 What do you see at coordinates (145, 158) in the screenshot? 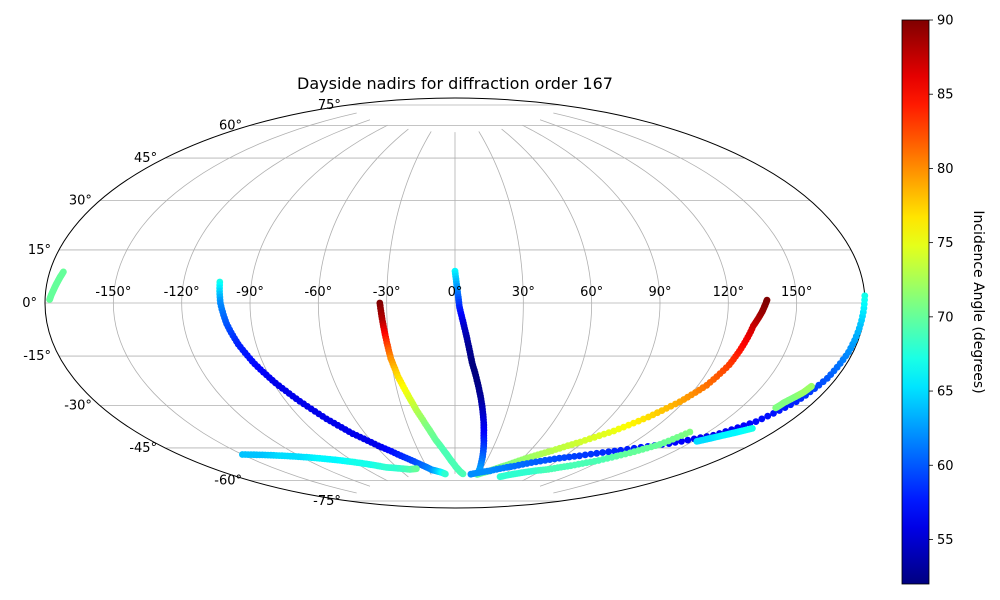
I see `lat-tick-label: 45°` at bounding box center [145, 158].